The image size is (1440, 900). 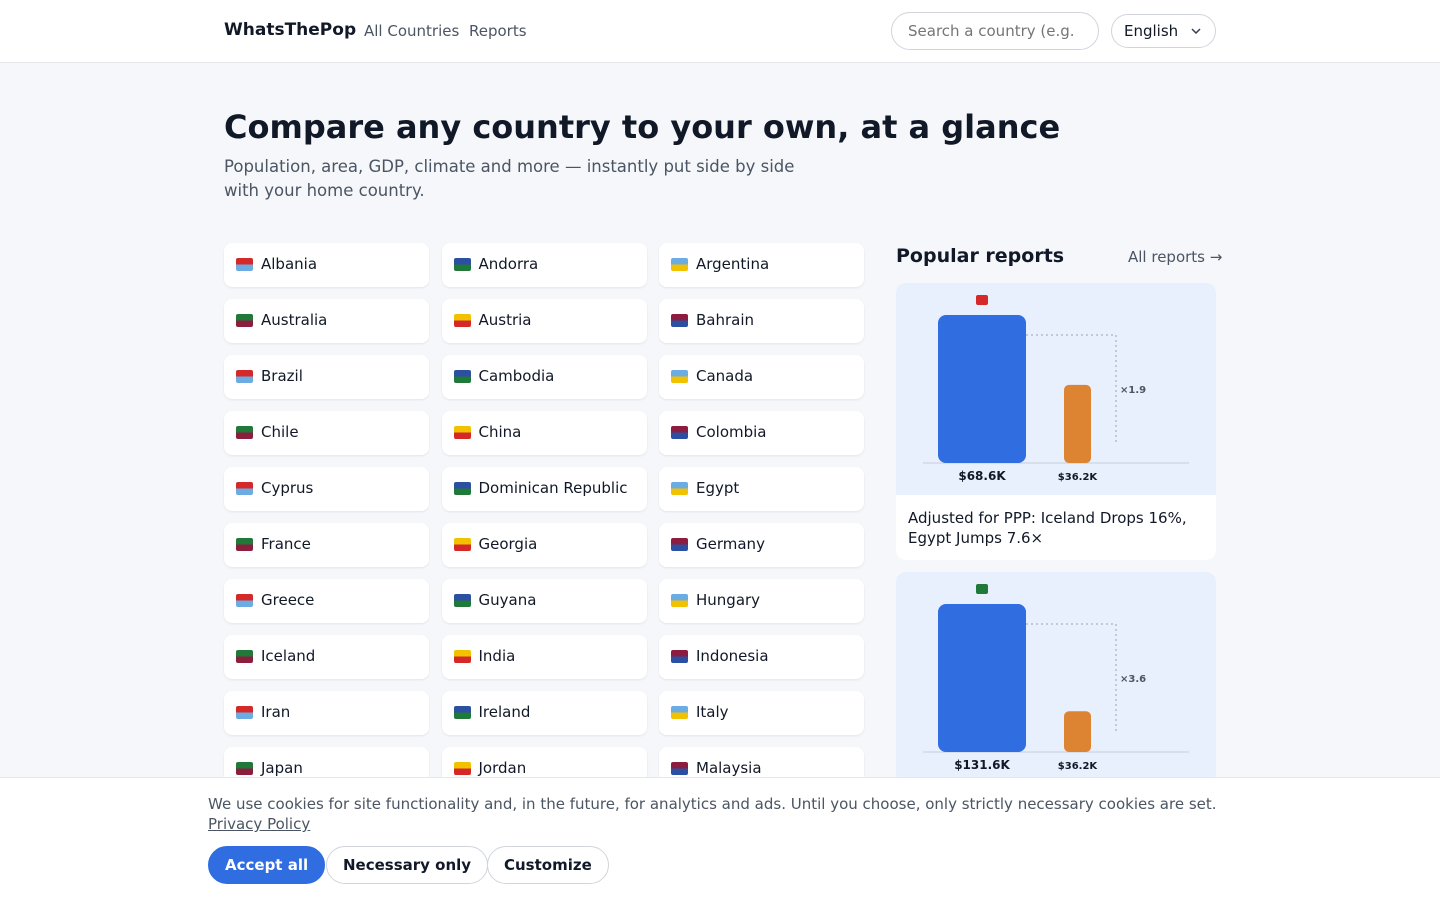 I want to click on country-name: Japan, so click(x=282, y=768).